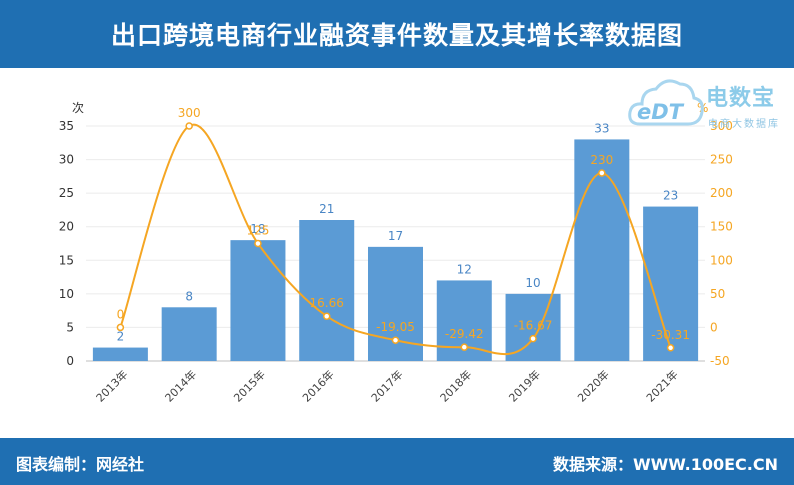 Image resolution: width=794 pixels, height=485 pixels. Describe the element at coordinates (744, 124) in the screenshot. I see `logo-subtitle: 电商大数据库` at that location.